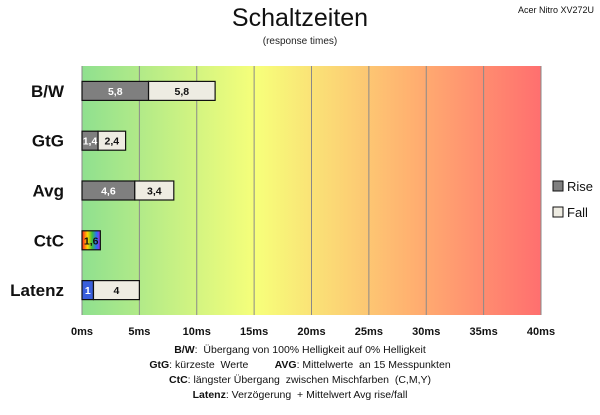 Image resolution: width=600 pixels, height=415 pixels. Describe the element at coordinates (369, 332) in the screenshot. I see `x-tick-label: 25ms` at that location.